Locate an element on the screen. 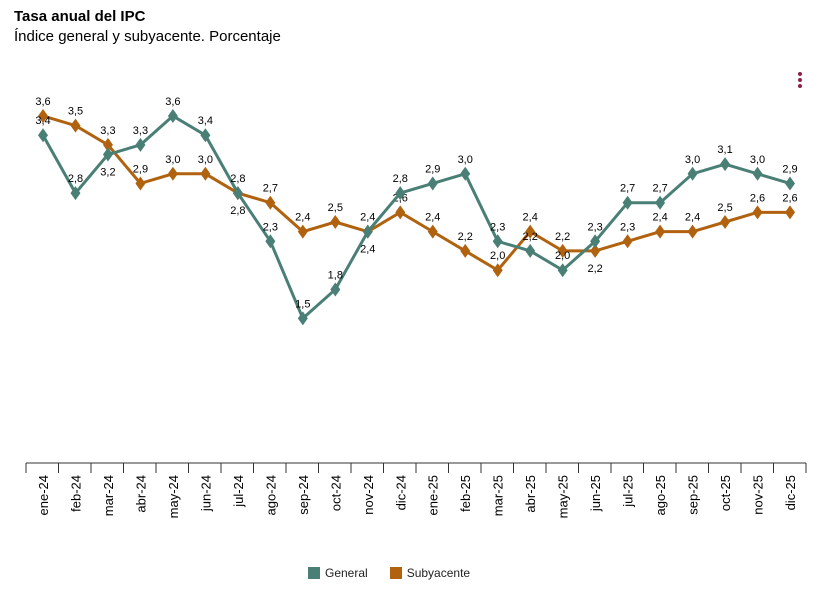 This screenshot has width=827, height=592. chart-subtitle: Índice general y subyacente. Porcentaje is located at coordinates (147, 36).